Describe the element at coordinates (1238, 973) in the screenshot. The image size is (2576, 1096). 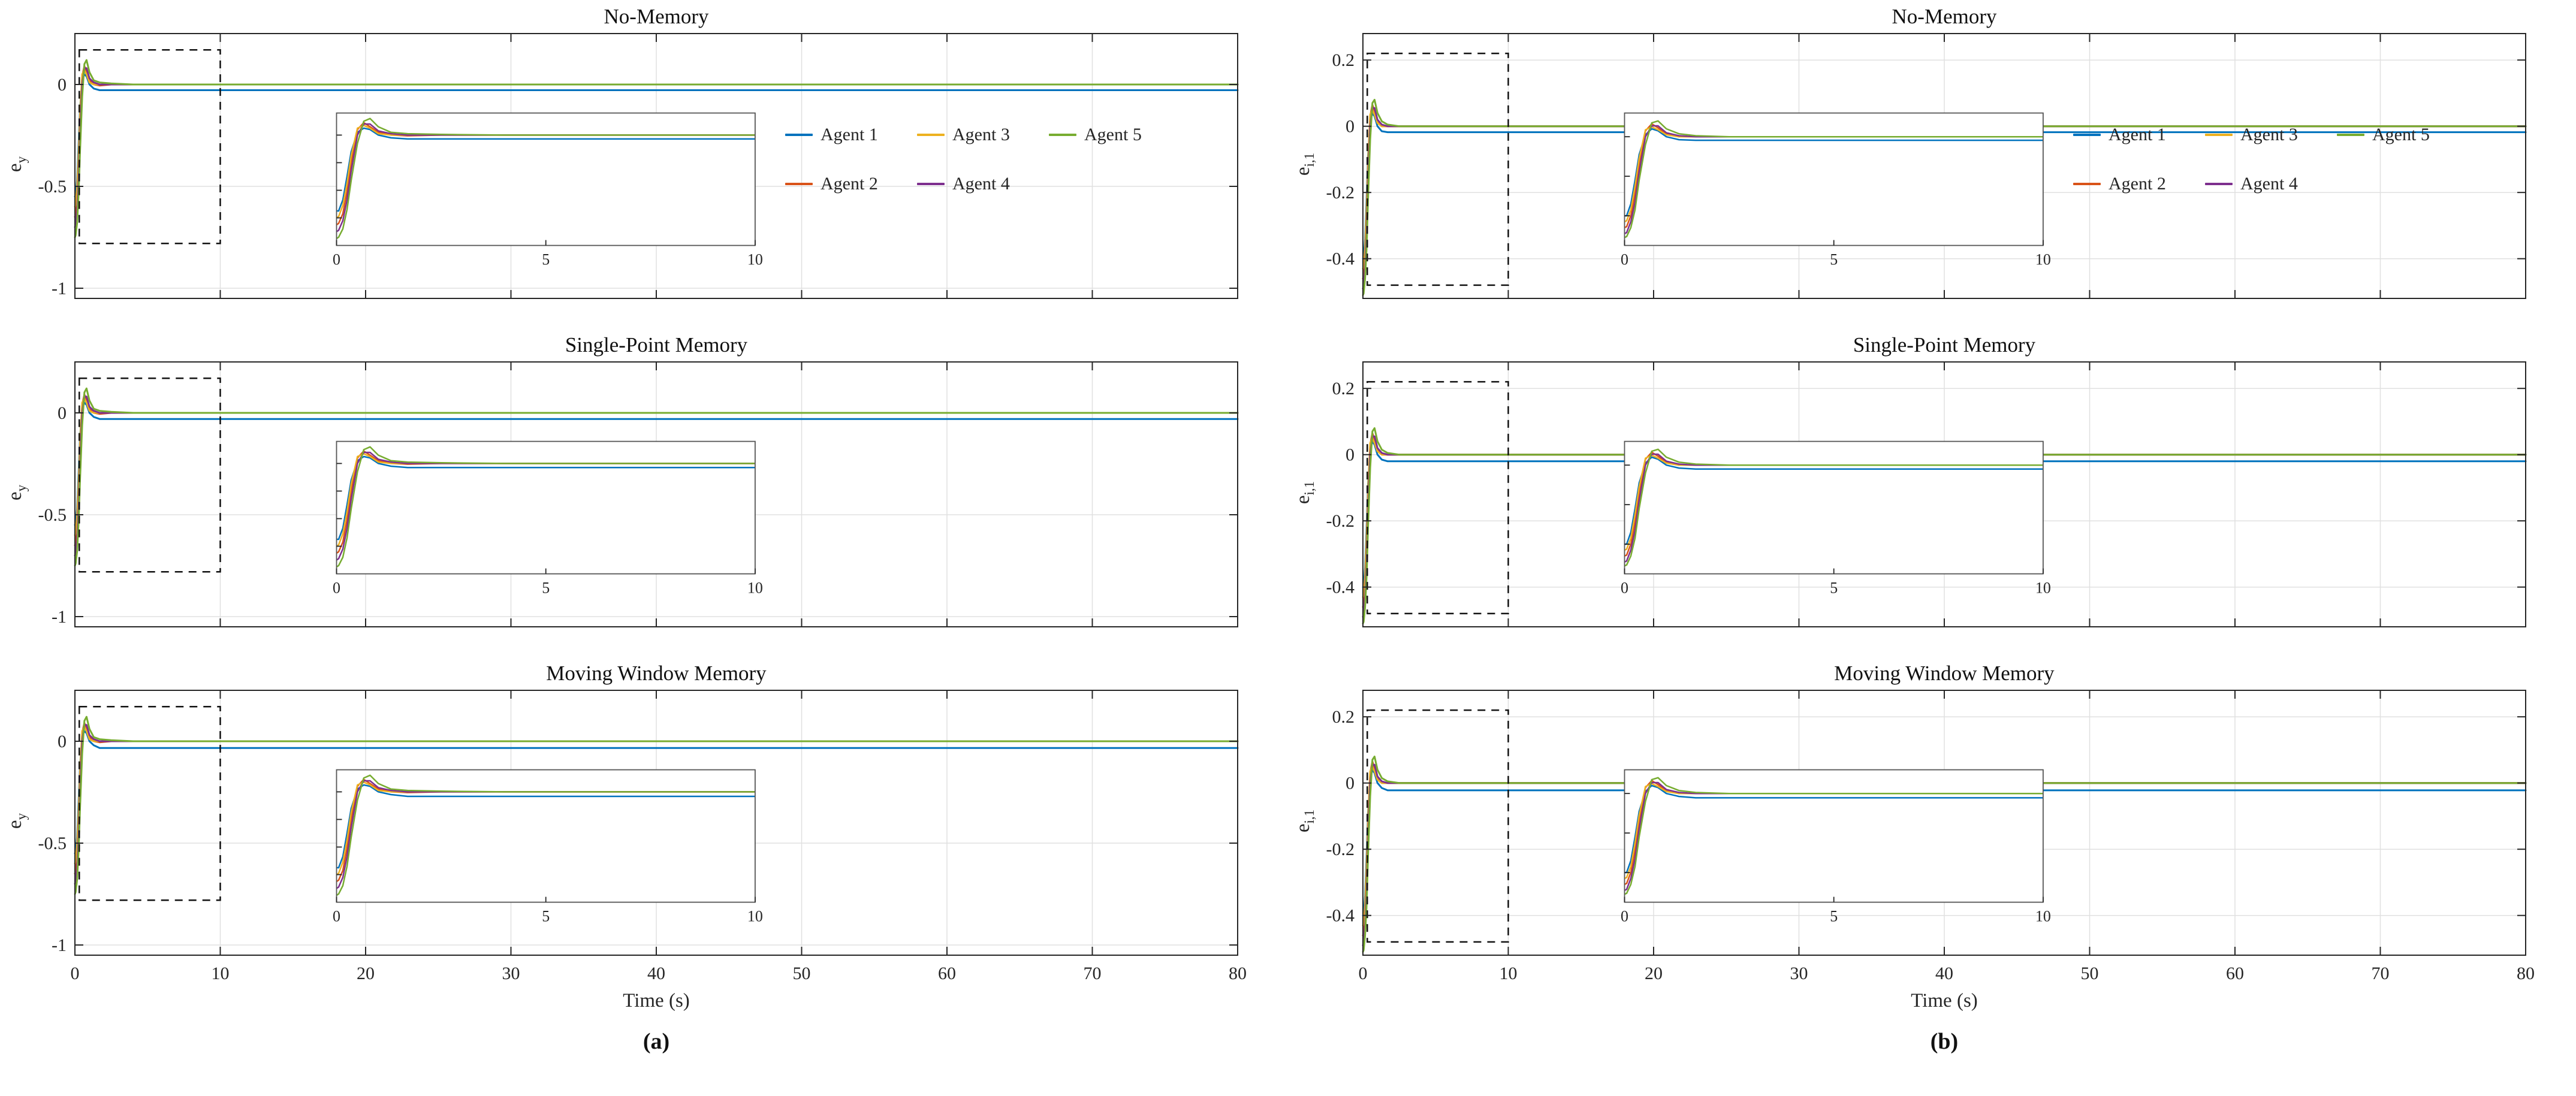
I see `svg-text: 80` at that location.